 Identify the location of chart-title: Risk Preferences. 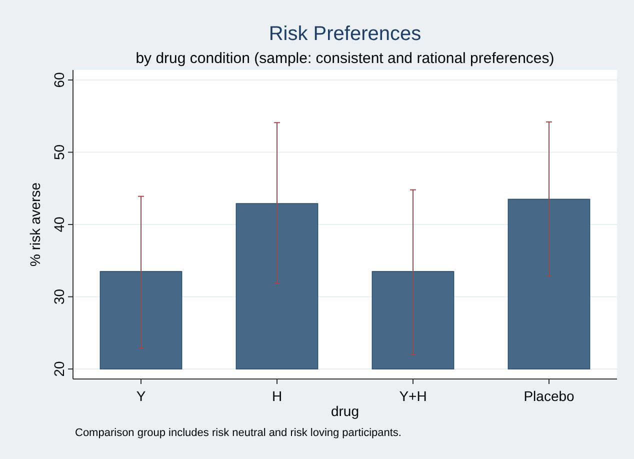
(345, 34).